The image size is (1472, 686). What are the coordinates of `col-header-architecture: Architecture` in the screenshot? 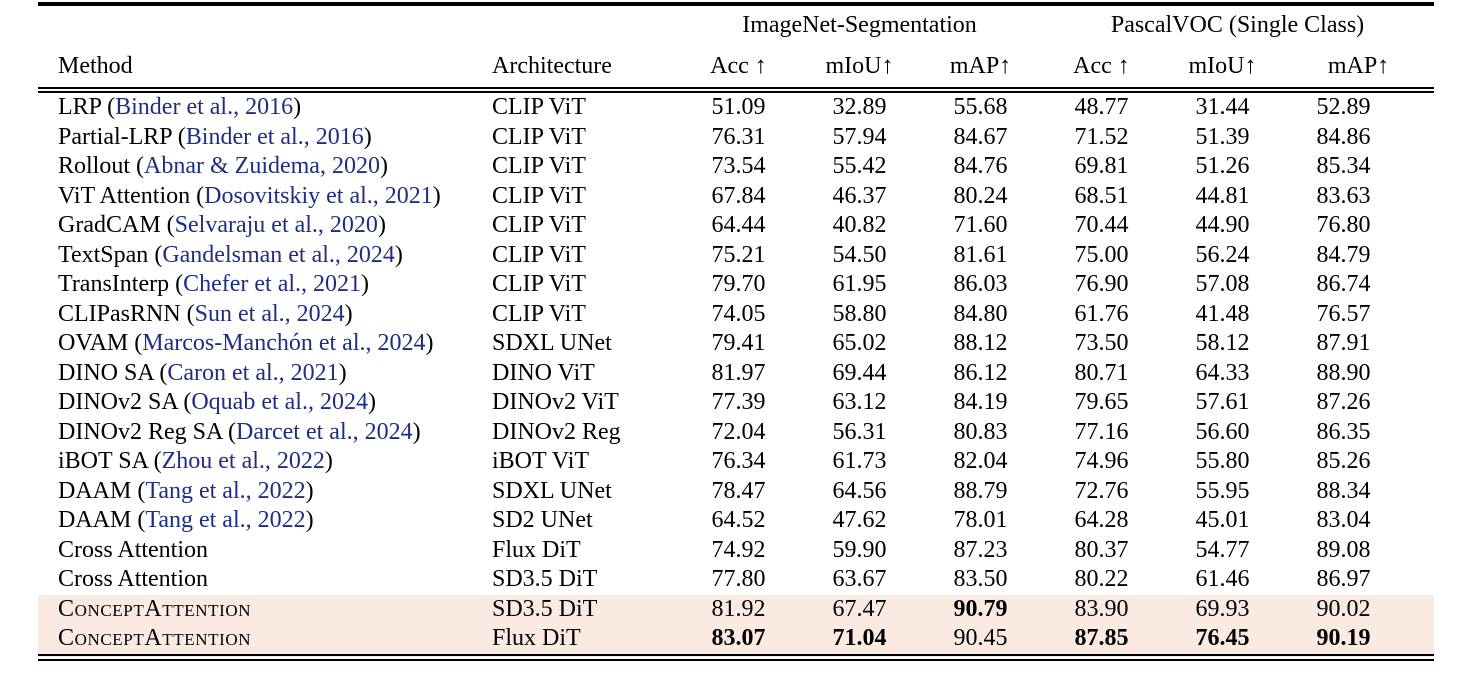 It's located at (578, 67).